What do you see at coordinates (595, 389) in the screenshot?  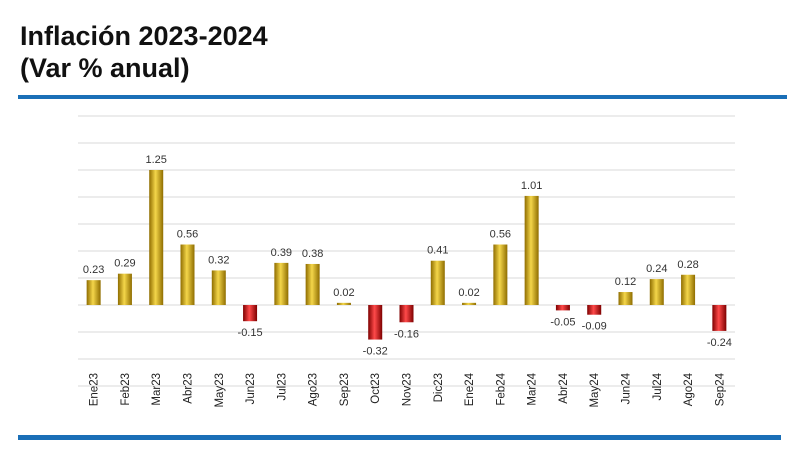 I see `x-tick-may24: May24` at bounding box center [595, 389].